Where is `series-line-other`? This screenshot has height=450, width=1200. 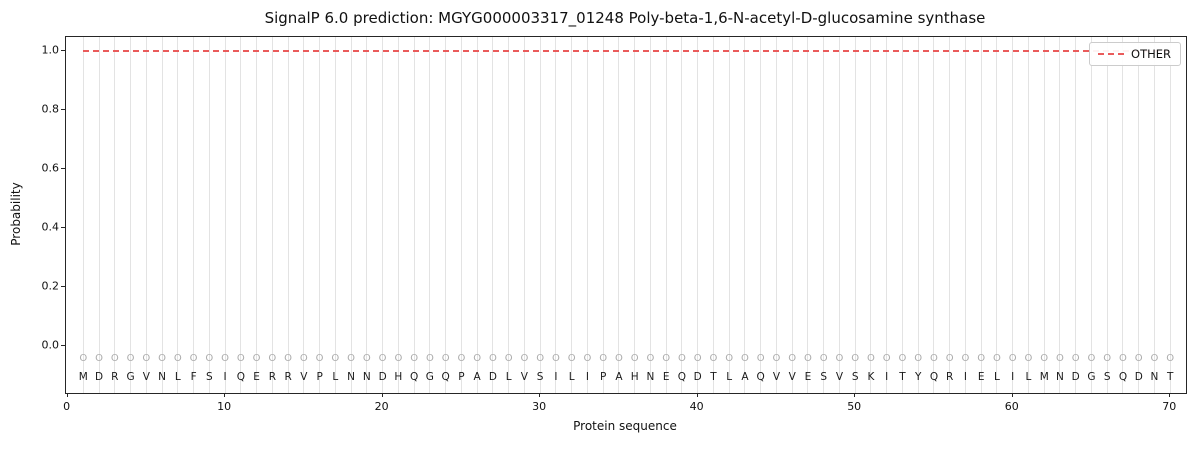 series-line-other is located at coordinates (627, 51).